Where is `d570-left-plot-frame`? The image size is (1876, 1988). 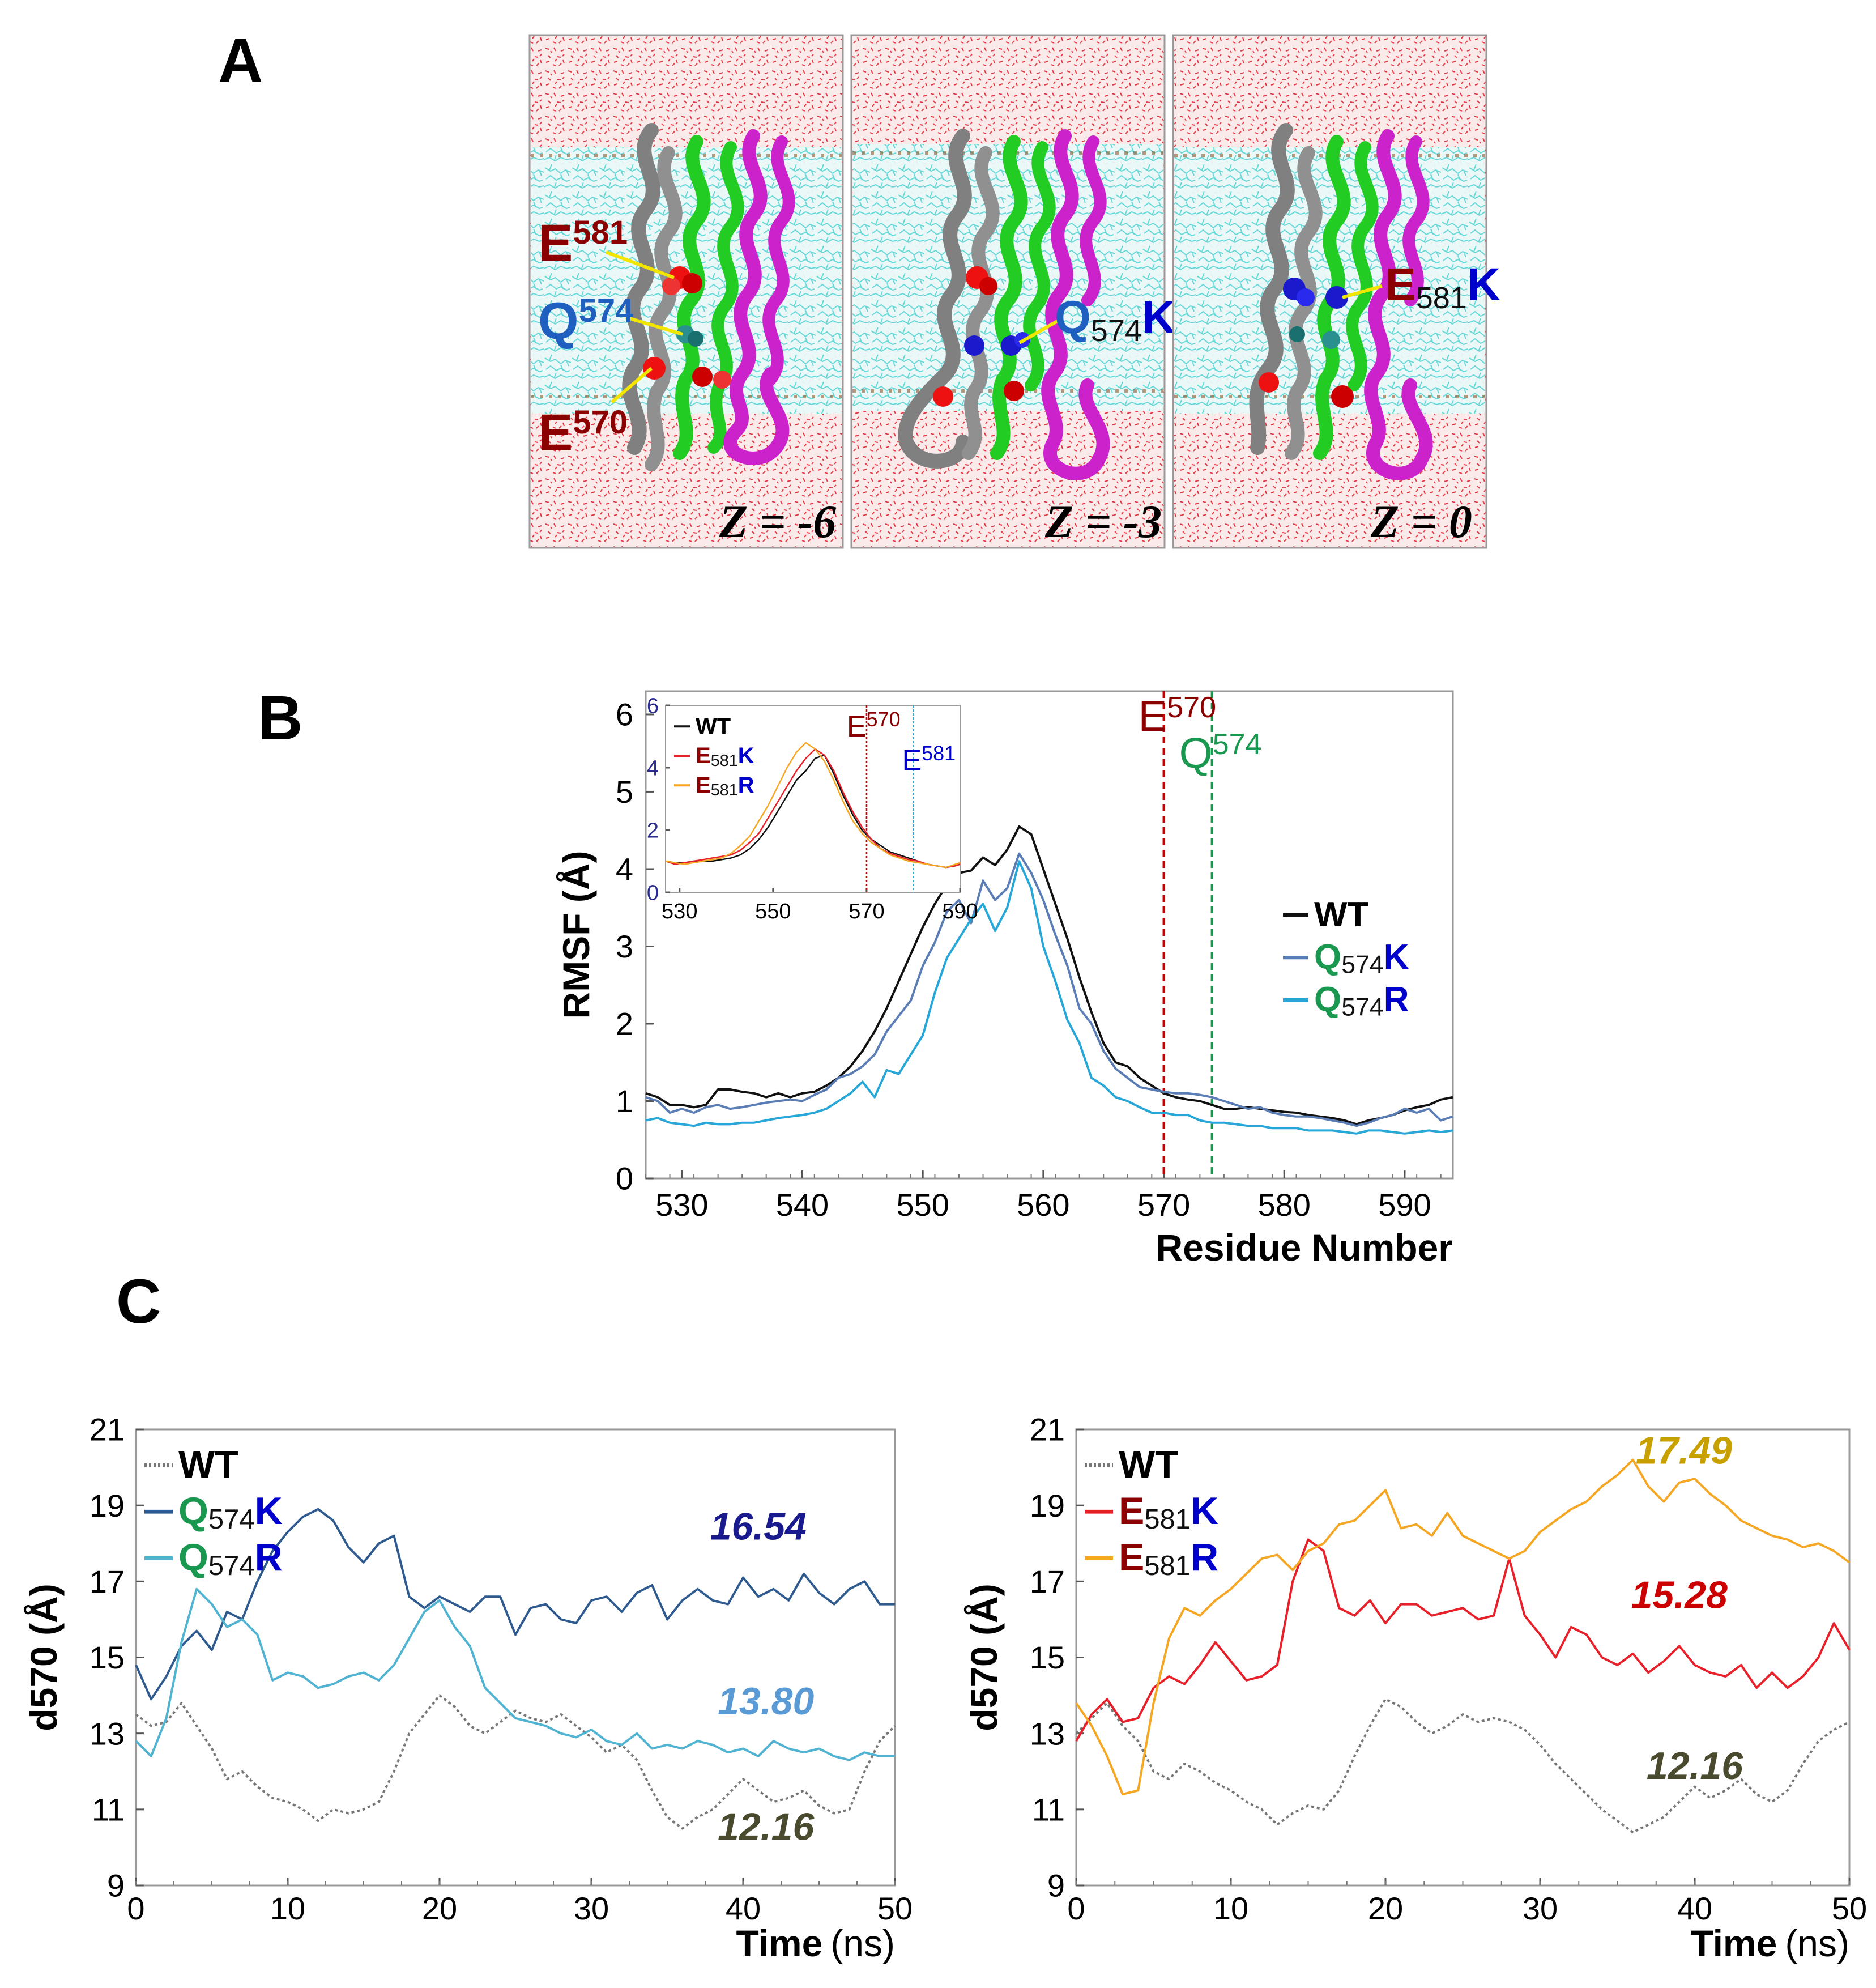
d570-left-plot-frame is located at coordinates (515, 1657).